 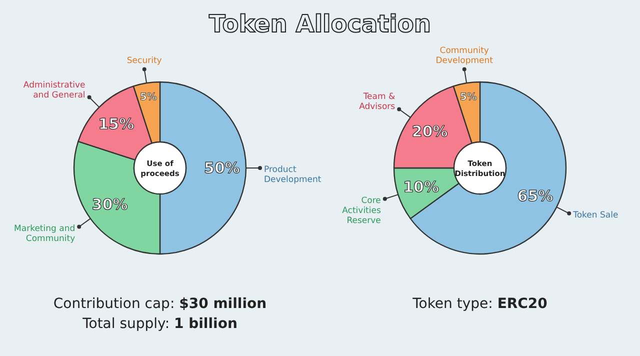 I want to click on slice-label: Administrative and General, so click(x=54, y=90).